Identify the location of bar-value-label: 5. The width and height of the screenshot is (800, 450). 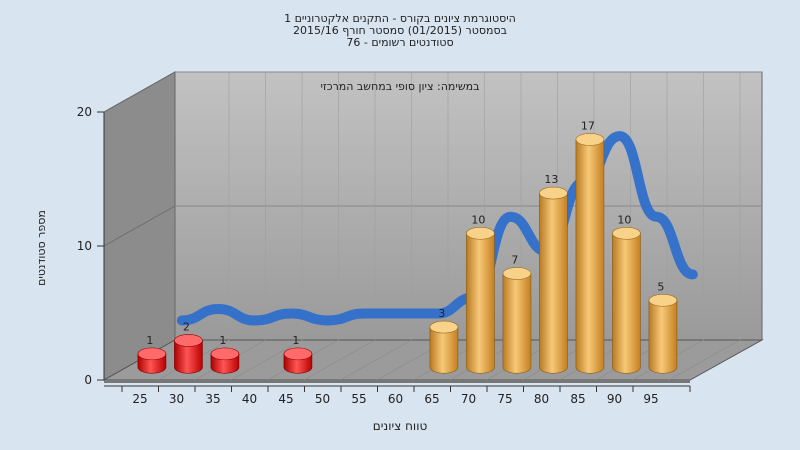
(660, 286).